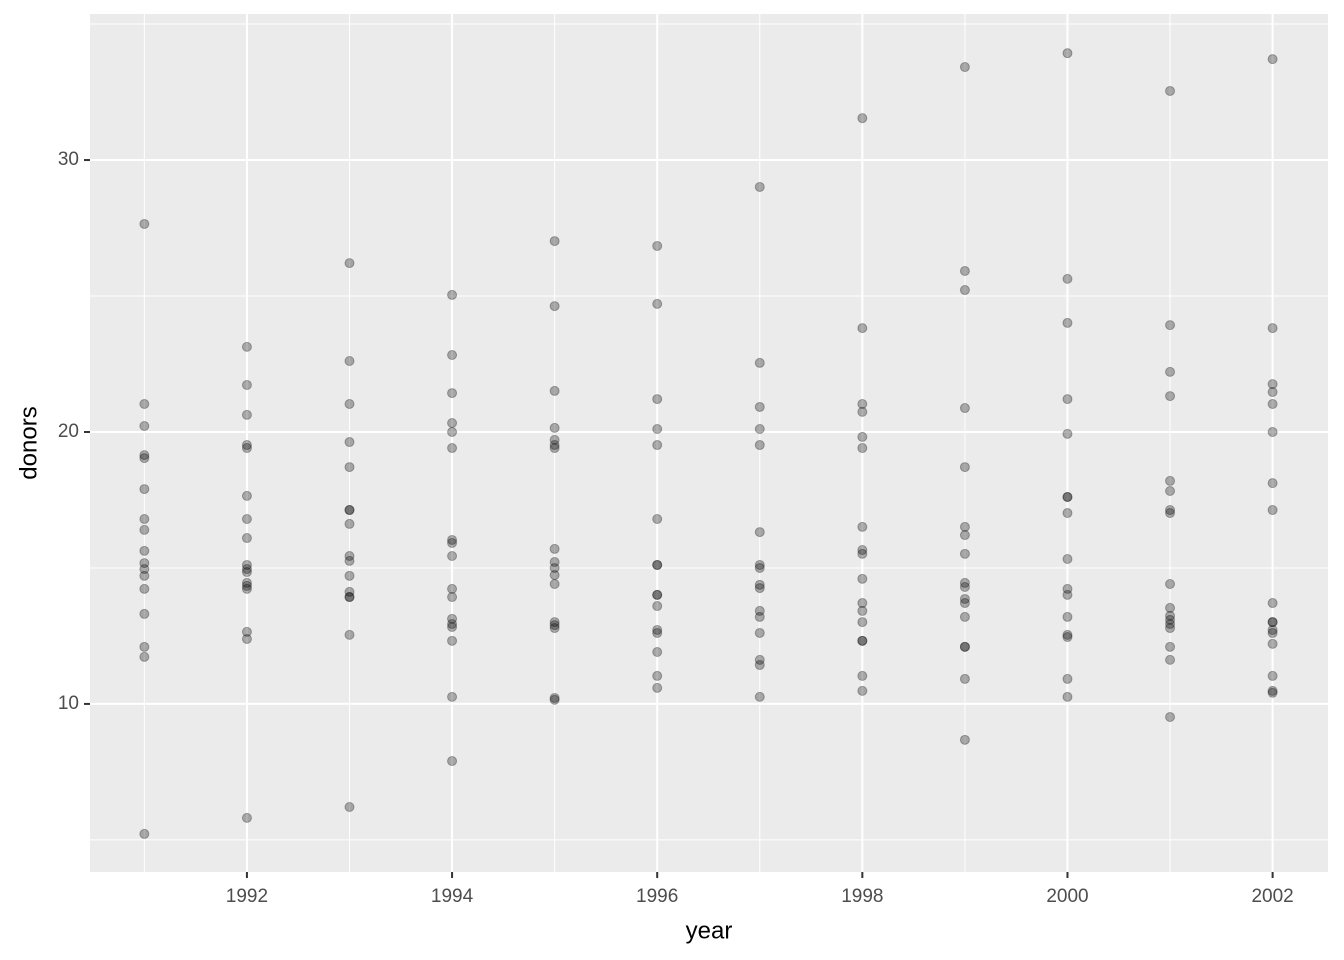 The width and height of the screenshot is (1344, 960). Describe the element at coordinates (657, 896) in the screenshot. I see `x-tick-label: 1996` at that location.